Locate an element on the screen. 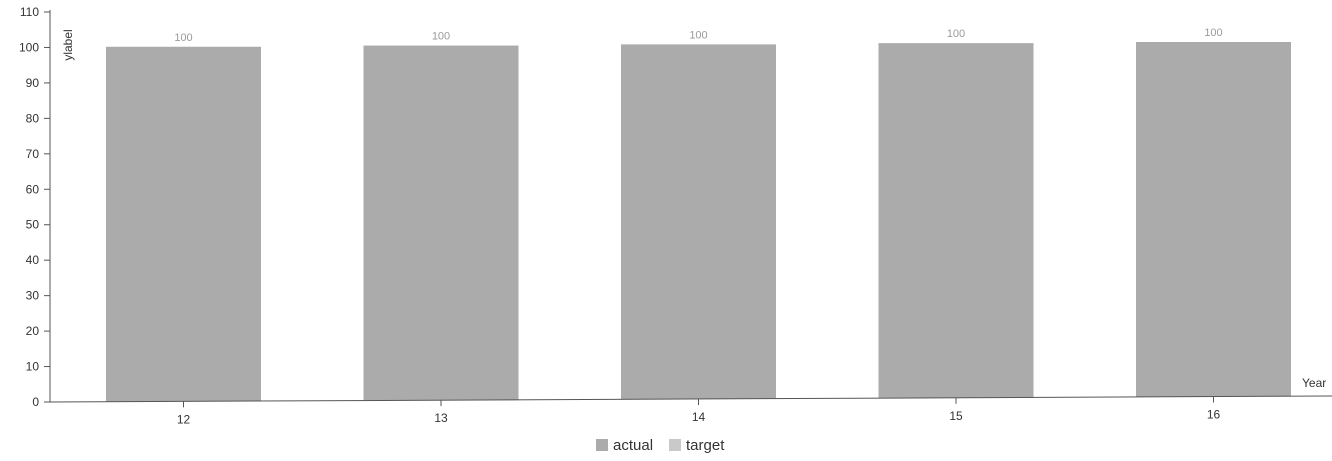 This screenshot has width=1332, height=461. data-labels: 100 100 100 100 100 is located at coordinates (698, 35).